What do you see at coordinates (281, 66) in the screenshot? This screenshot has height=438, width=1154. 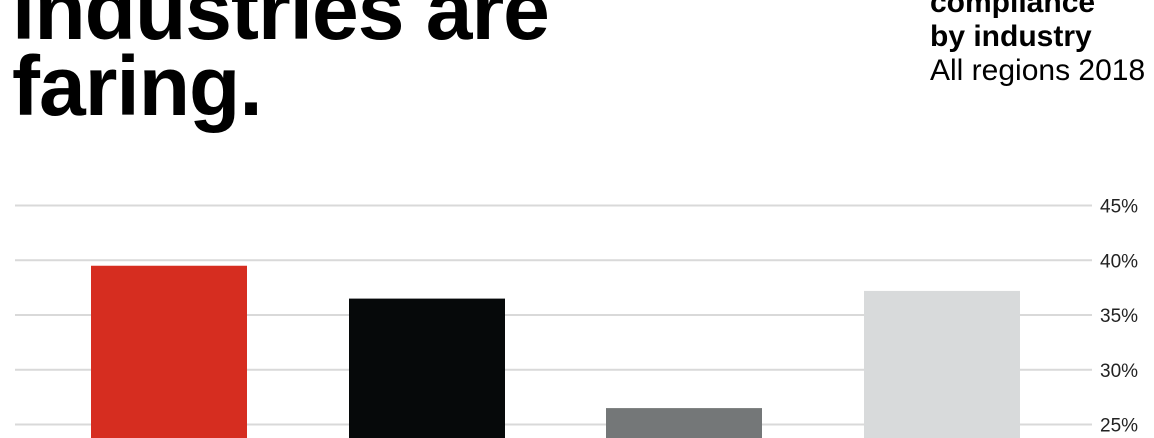 I see `page-headline: industries are faring.` at bounding box center [281, 66].